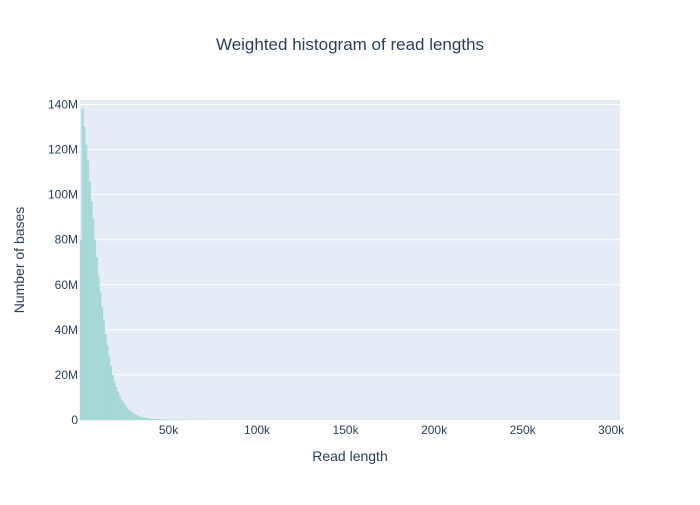 This screenshot has width=700, height=505. I want to click on x-axis-ticks: 50k 100k 150k 200k 250k 300k, so click(392, 430).